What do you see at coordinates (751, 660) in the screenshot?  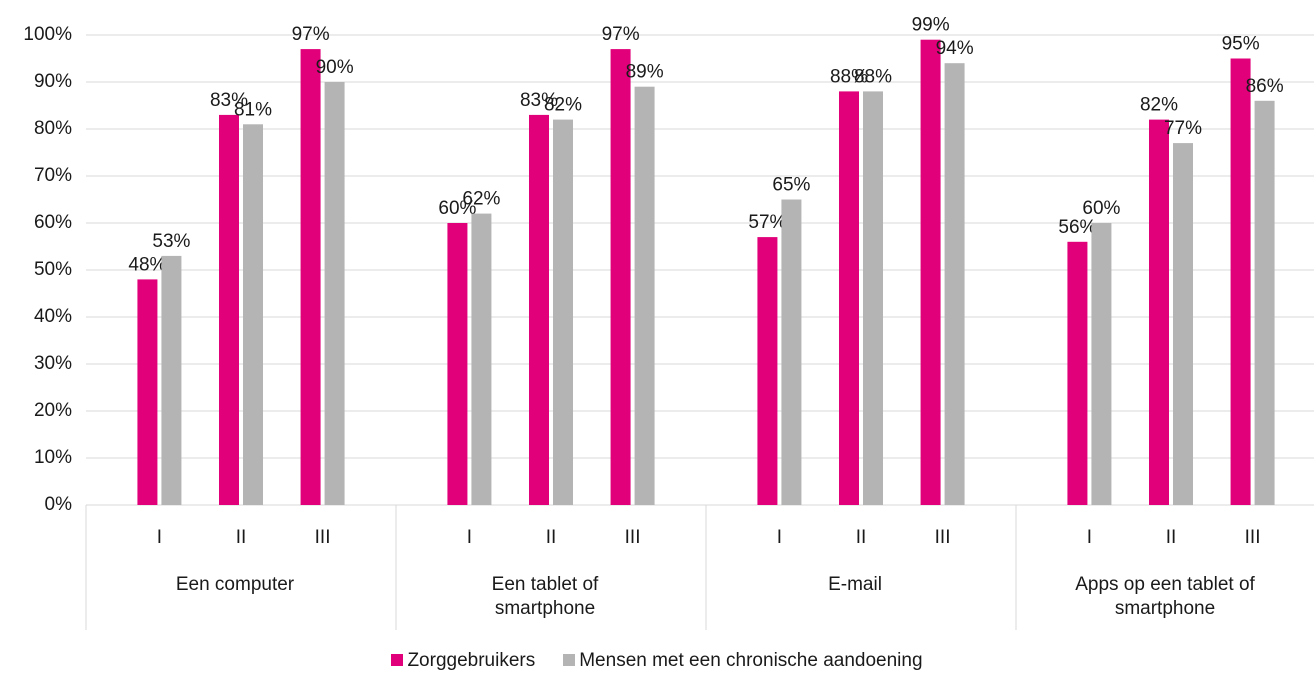 I see `legend-label: Mensen met een chronische aandoening` at bounding box center [751, 660].